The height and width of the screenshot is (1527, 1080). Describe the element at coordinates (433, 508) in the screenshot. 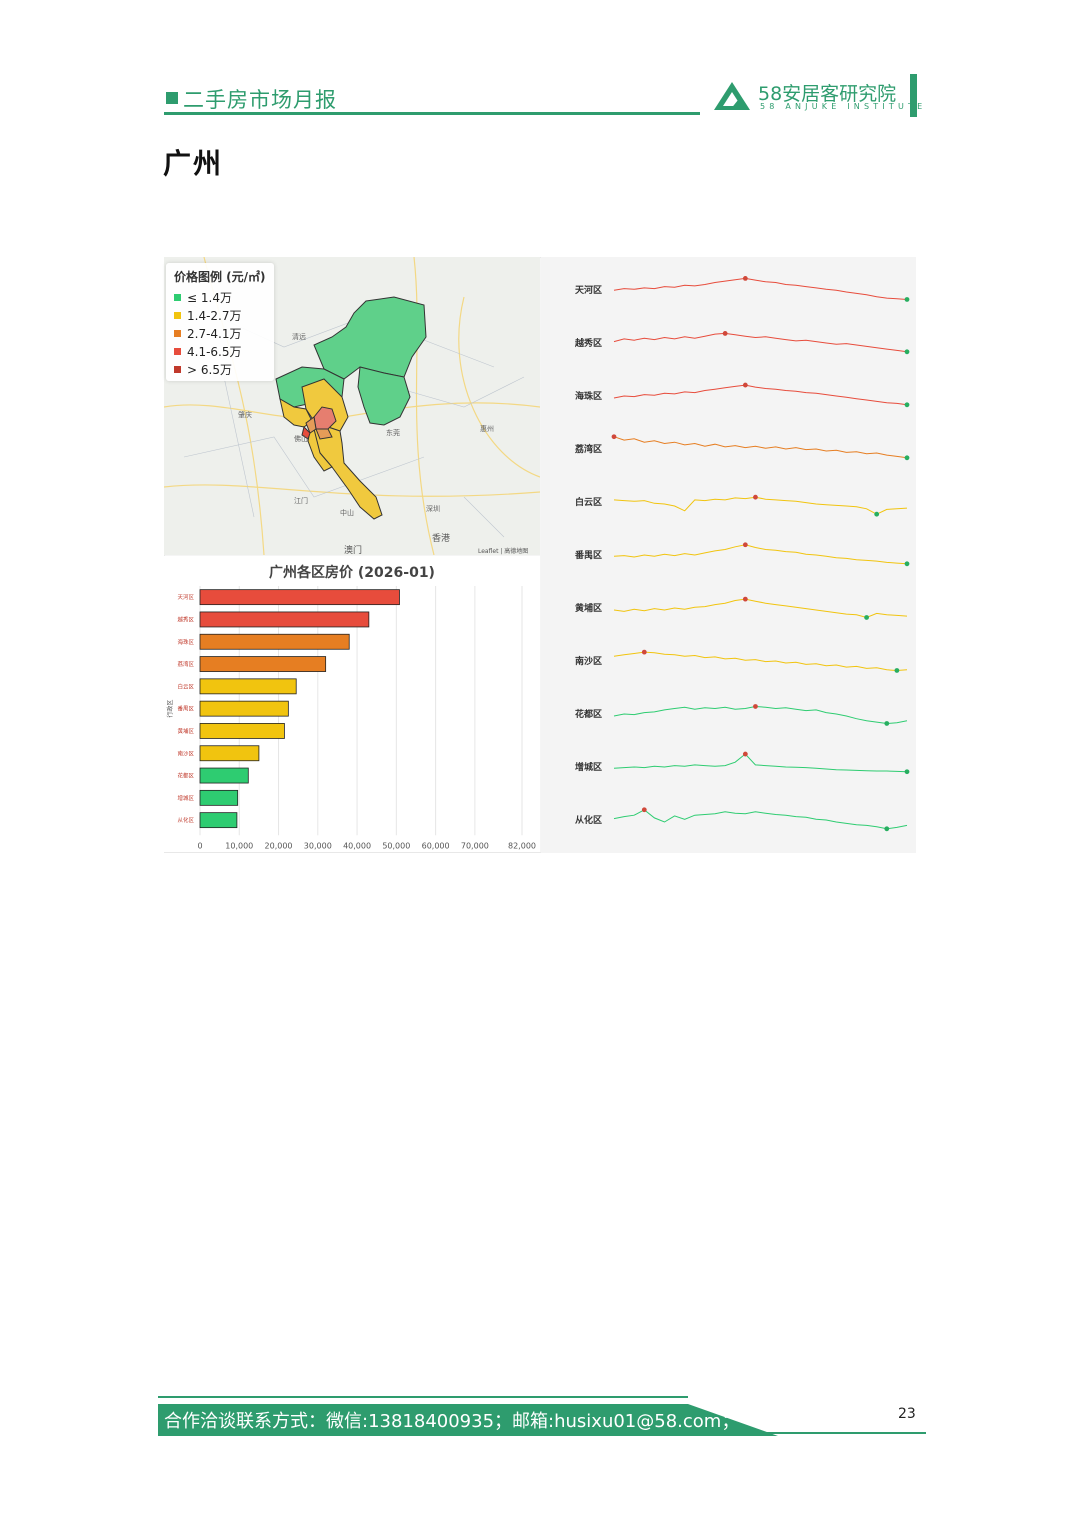

I see `place-label: 深圳` at that location.